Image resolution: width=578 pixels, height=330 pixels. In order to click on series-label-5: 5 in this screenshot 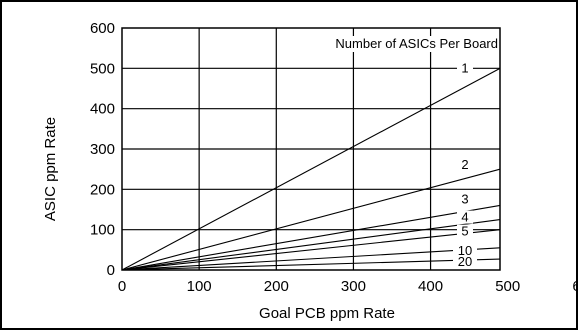, I will do `click(464, 231)`.